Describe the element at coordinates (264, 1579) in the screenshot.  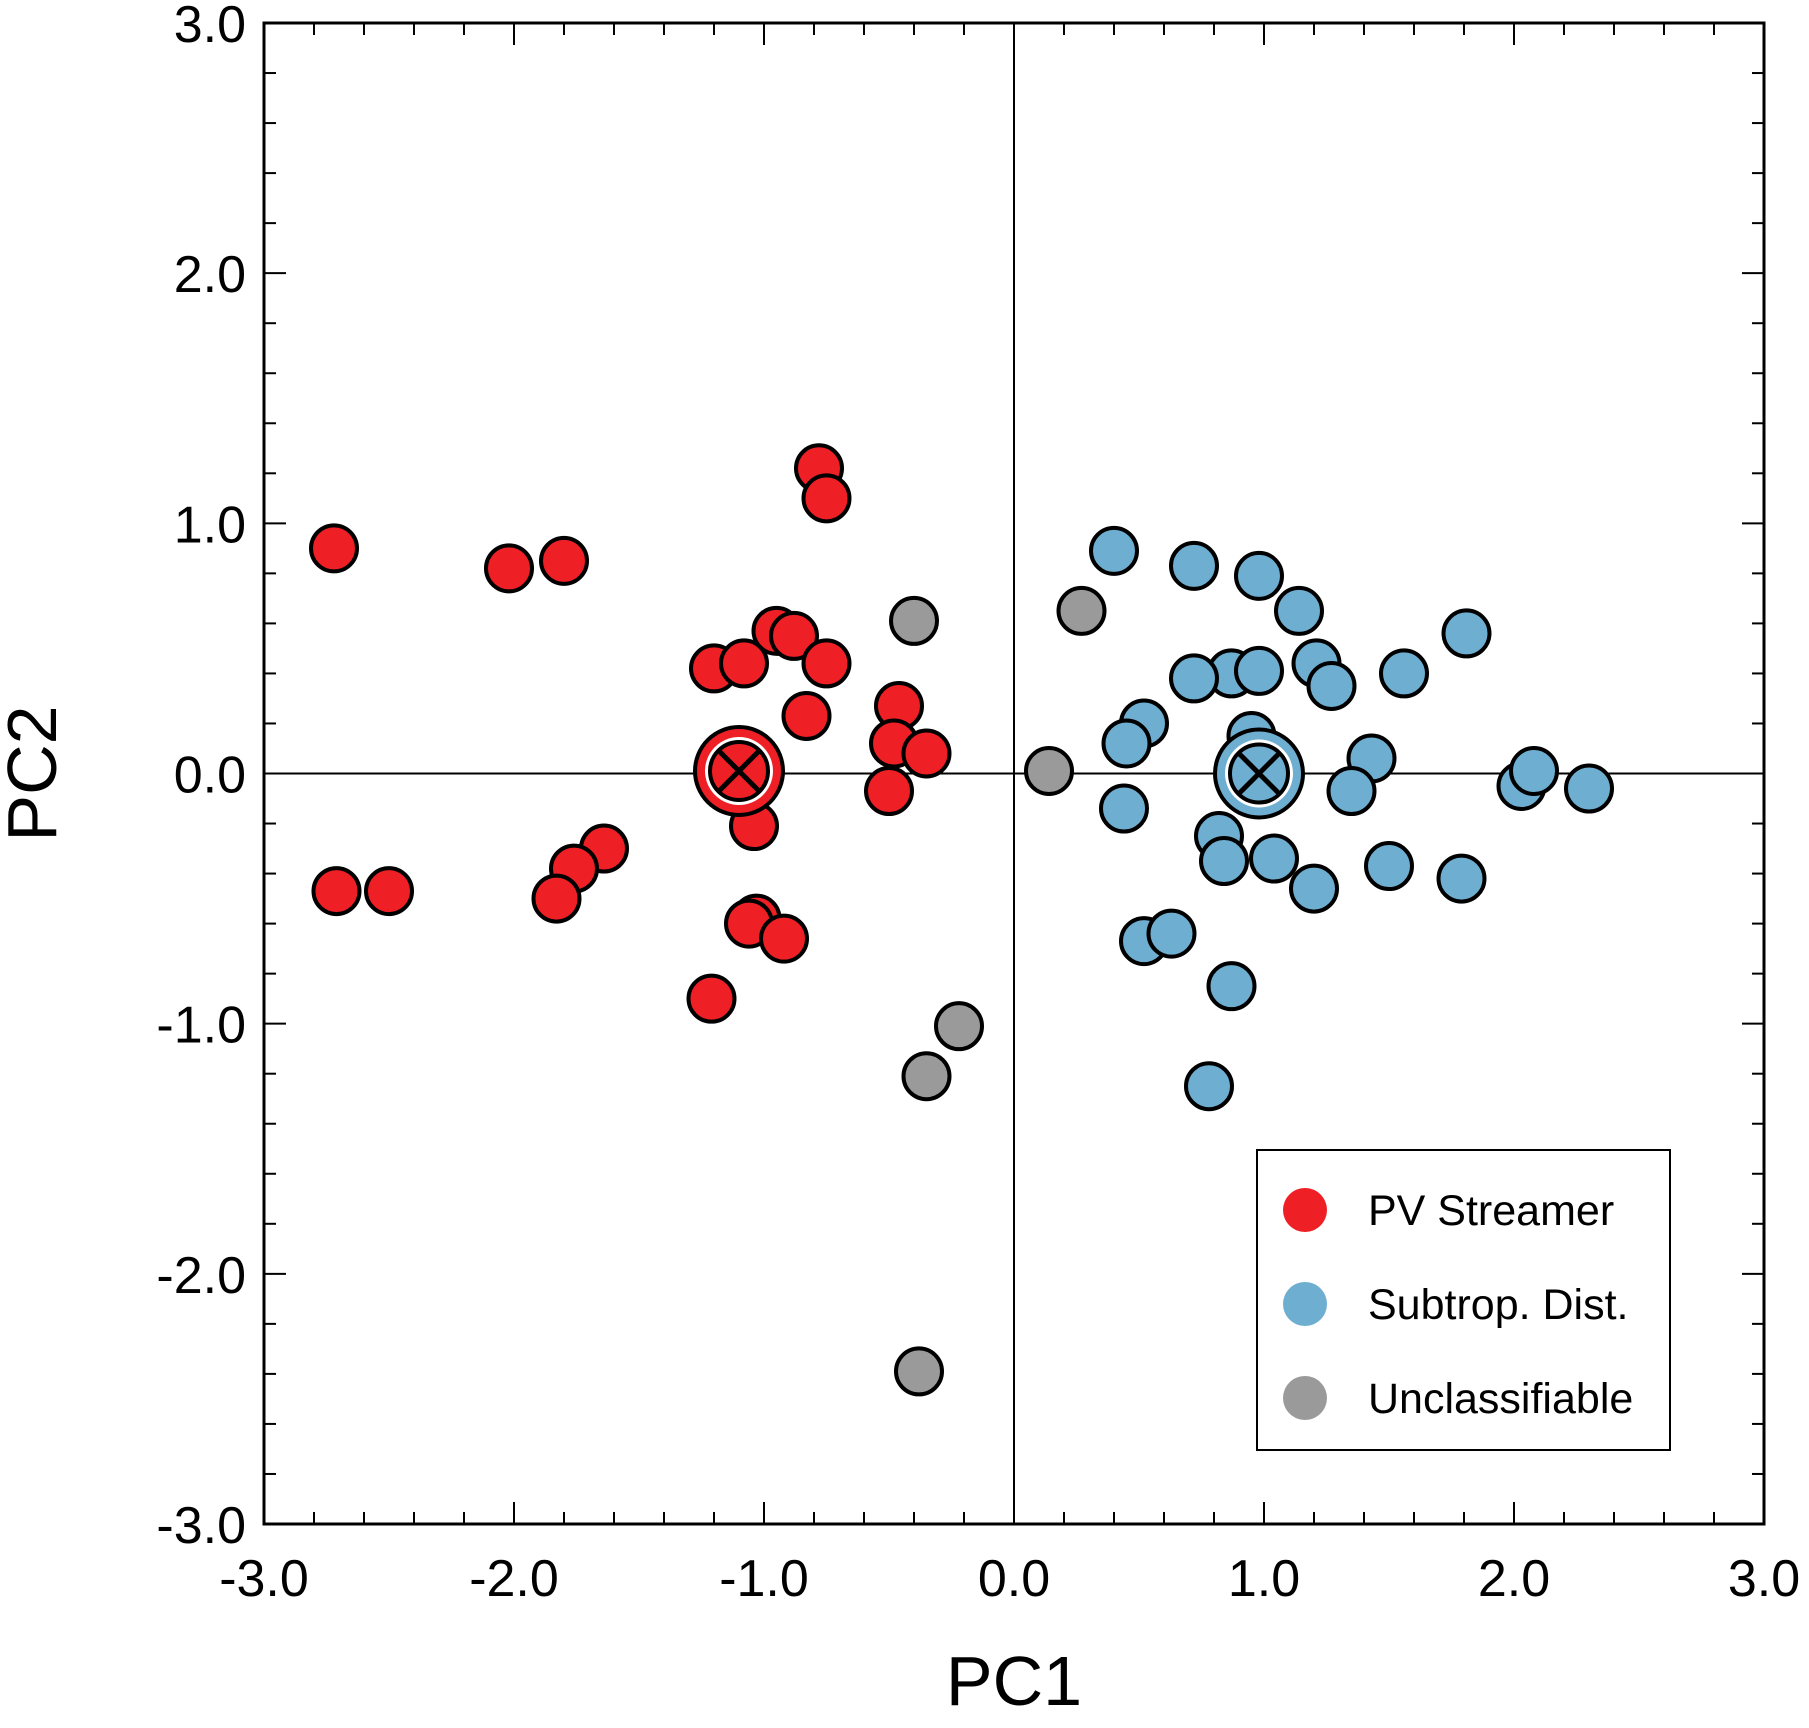
I see `x-tick-label: -3.0` at that location.